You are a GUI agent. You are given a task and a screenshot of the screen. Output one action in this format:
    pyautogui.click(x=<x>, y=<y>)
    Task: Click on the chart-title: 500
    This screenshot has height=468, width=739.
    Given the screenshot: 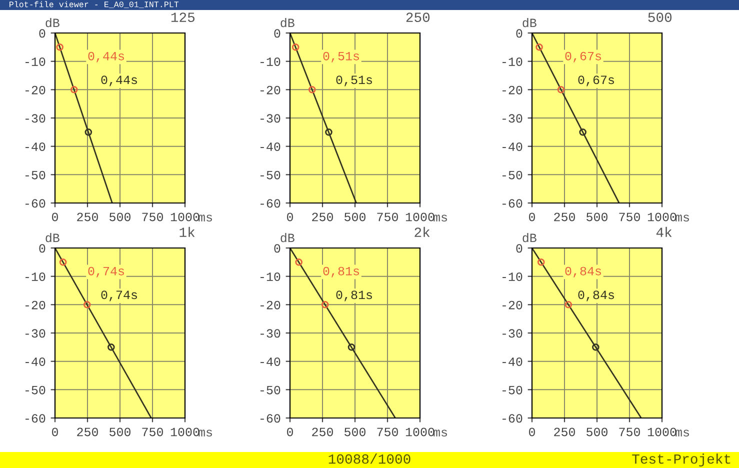 What is the action you would take?
    pyautogui.click(x=660, y=17)
    